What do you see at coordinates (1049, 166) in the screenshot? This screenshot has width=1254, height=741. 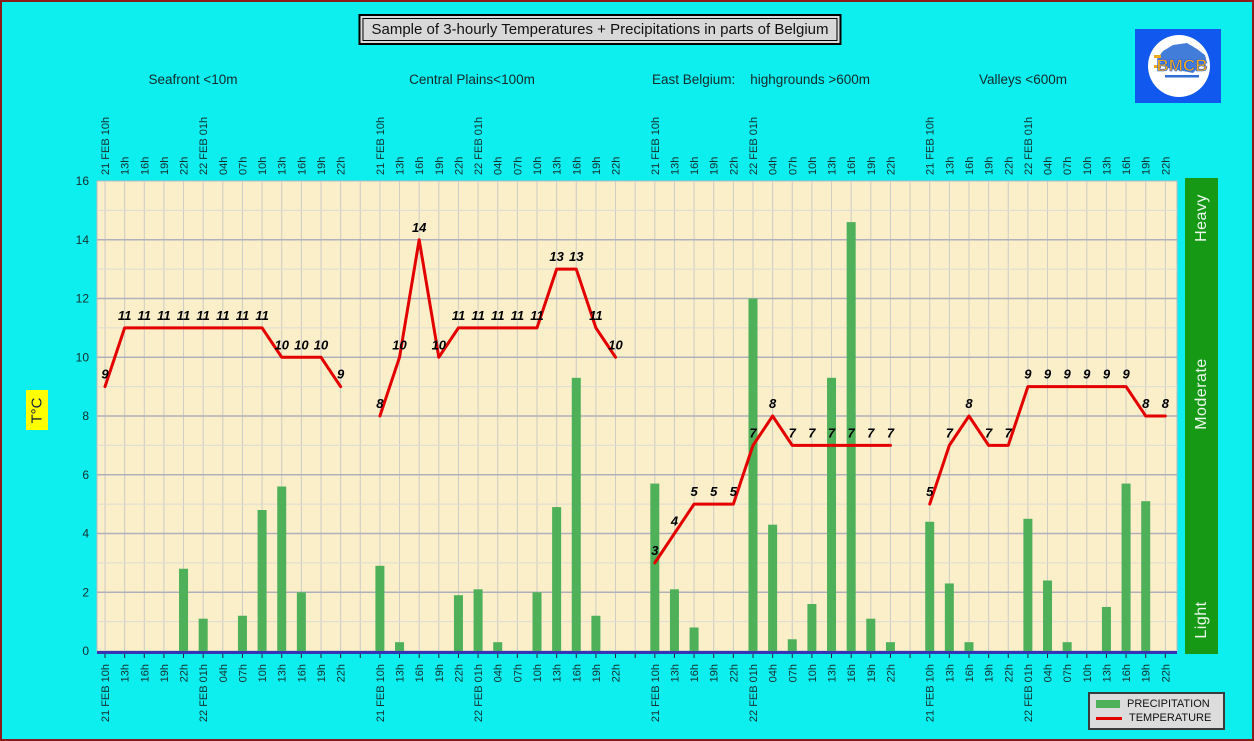 I see `x-tick-label-top: 04h` at bounding box center [1049, 166].